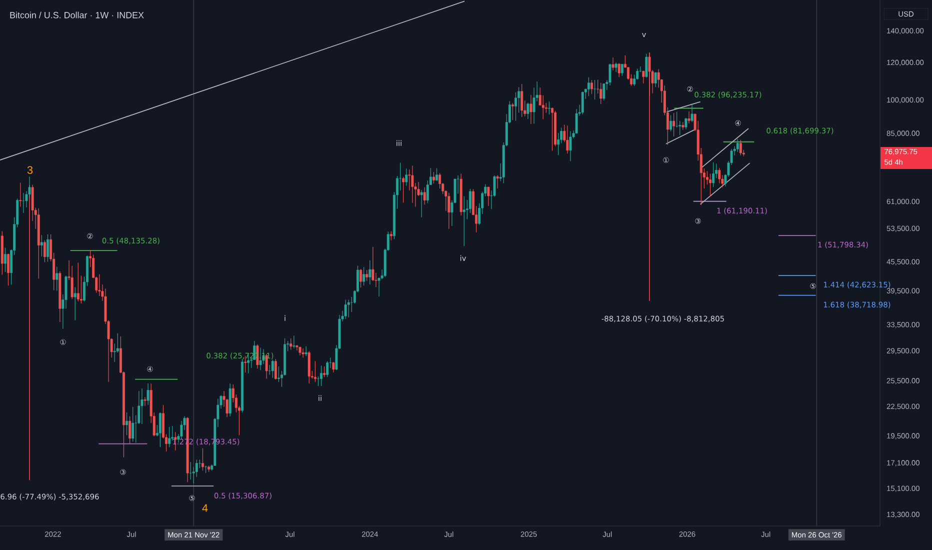 Image resolution: width=932 pixels, height=550 pixels. Describe the element at coordinates (30, 170) in the screenshot. I see `annotation: 3` at that location.